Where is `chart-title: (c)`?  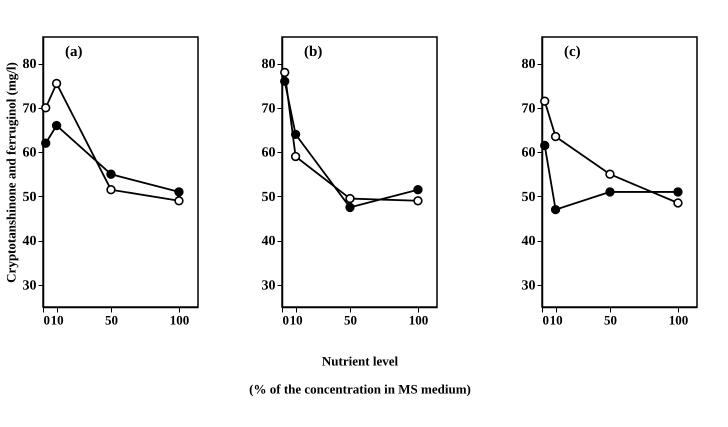 chart-title: (c) is located at coordinates (572, 52).